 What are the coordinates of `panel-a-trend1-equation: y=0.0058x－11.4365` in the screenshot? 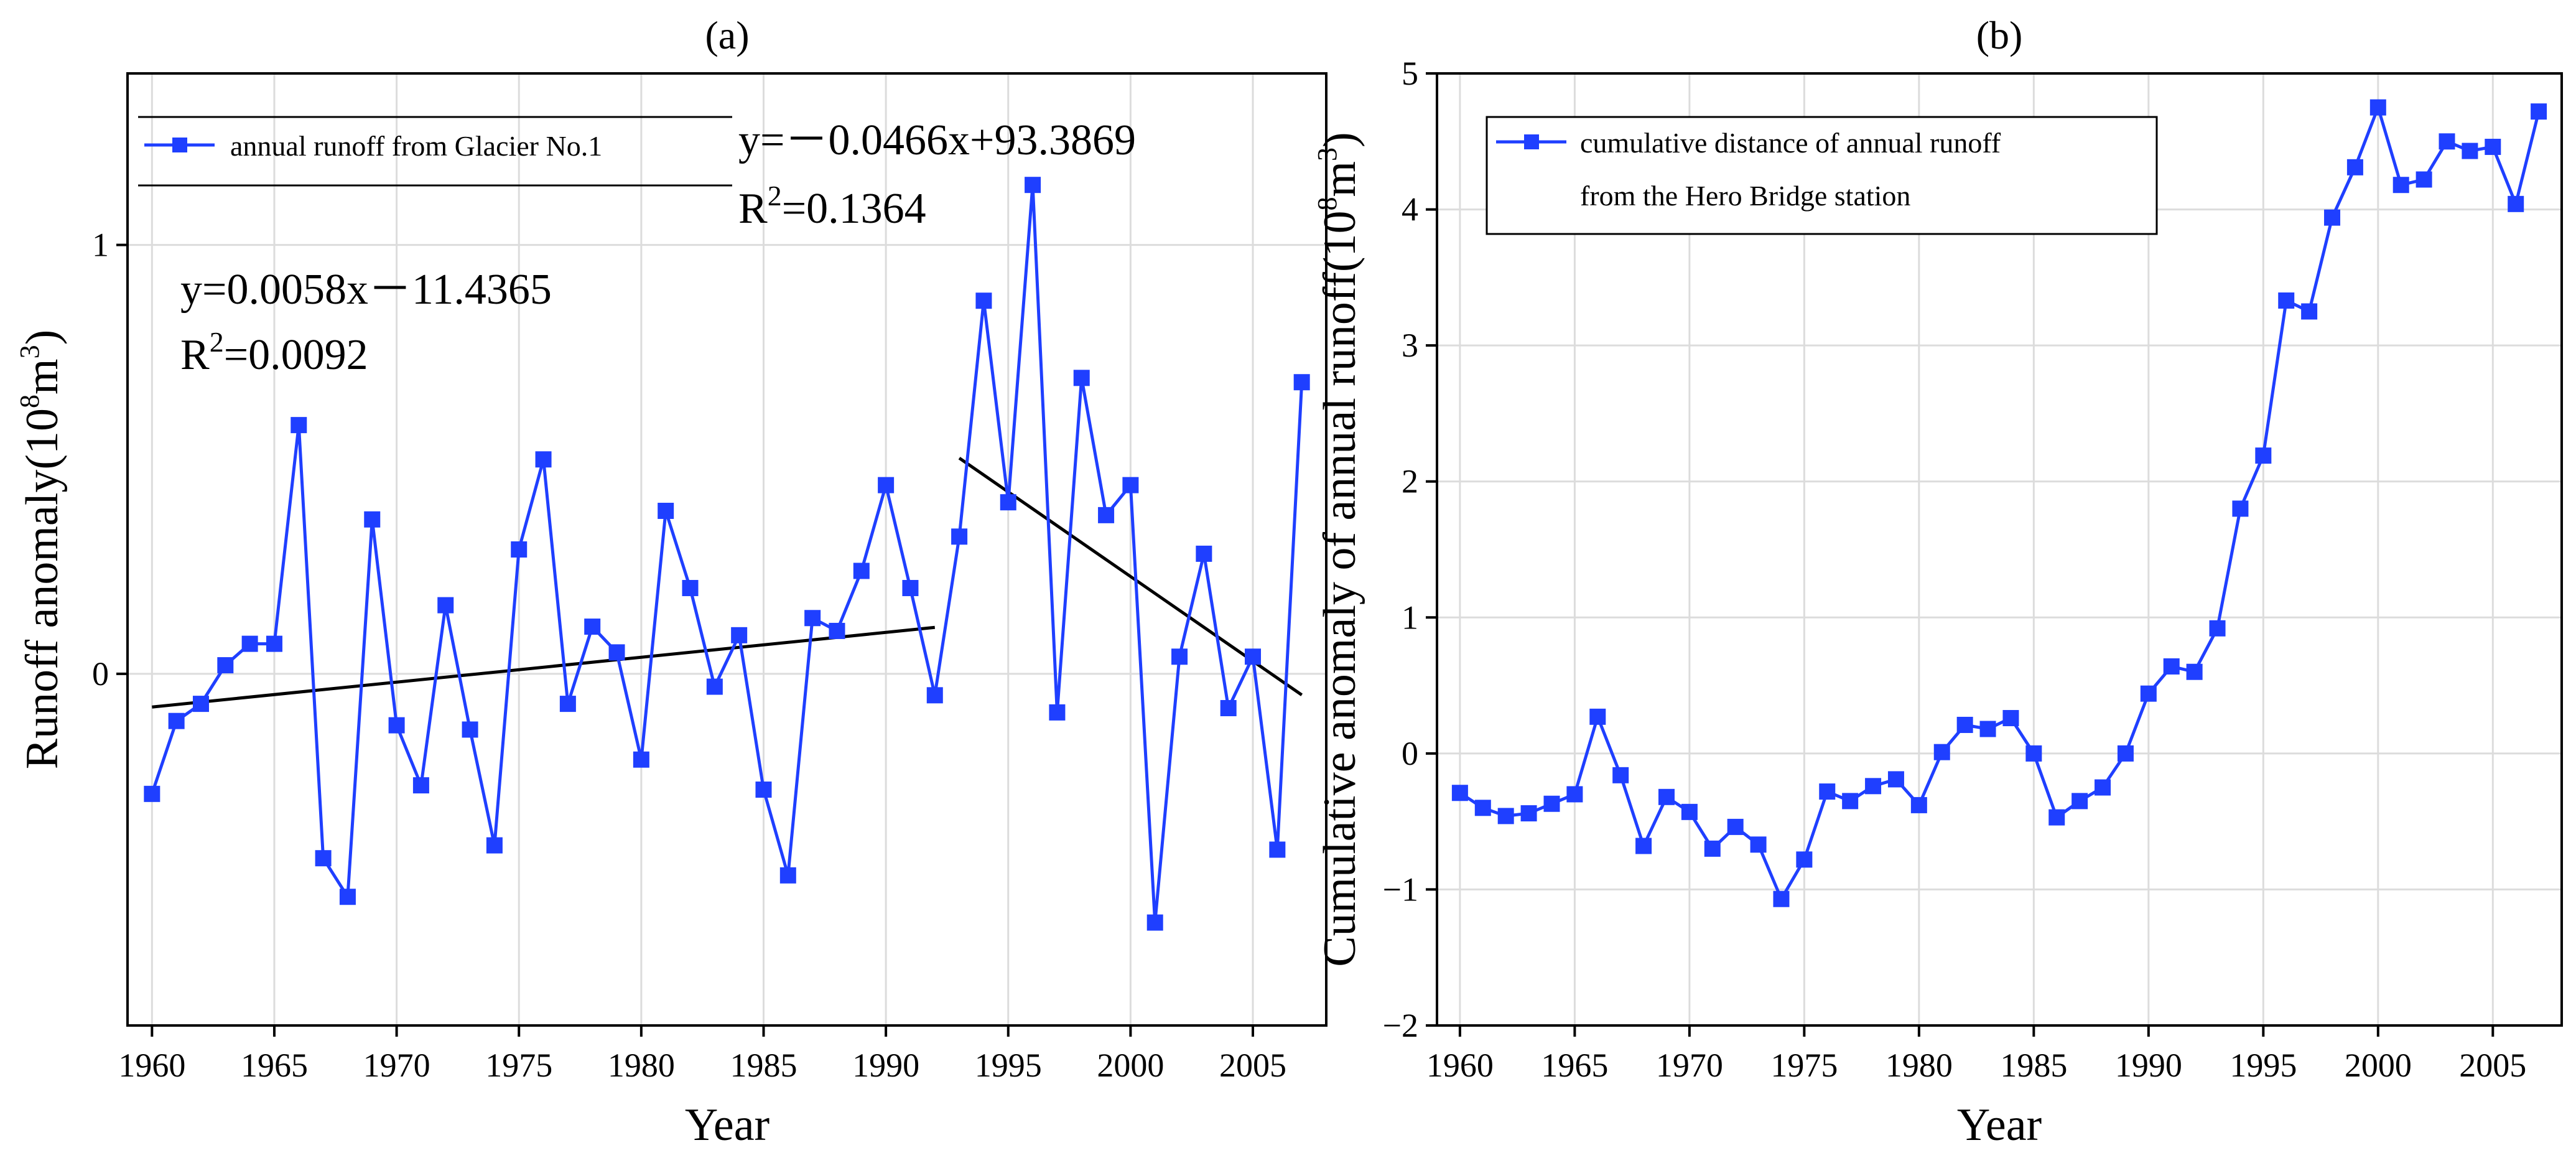 It's located at (366, 290).